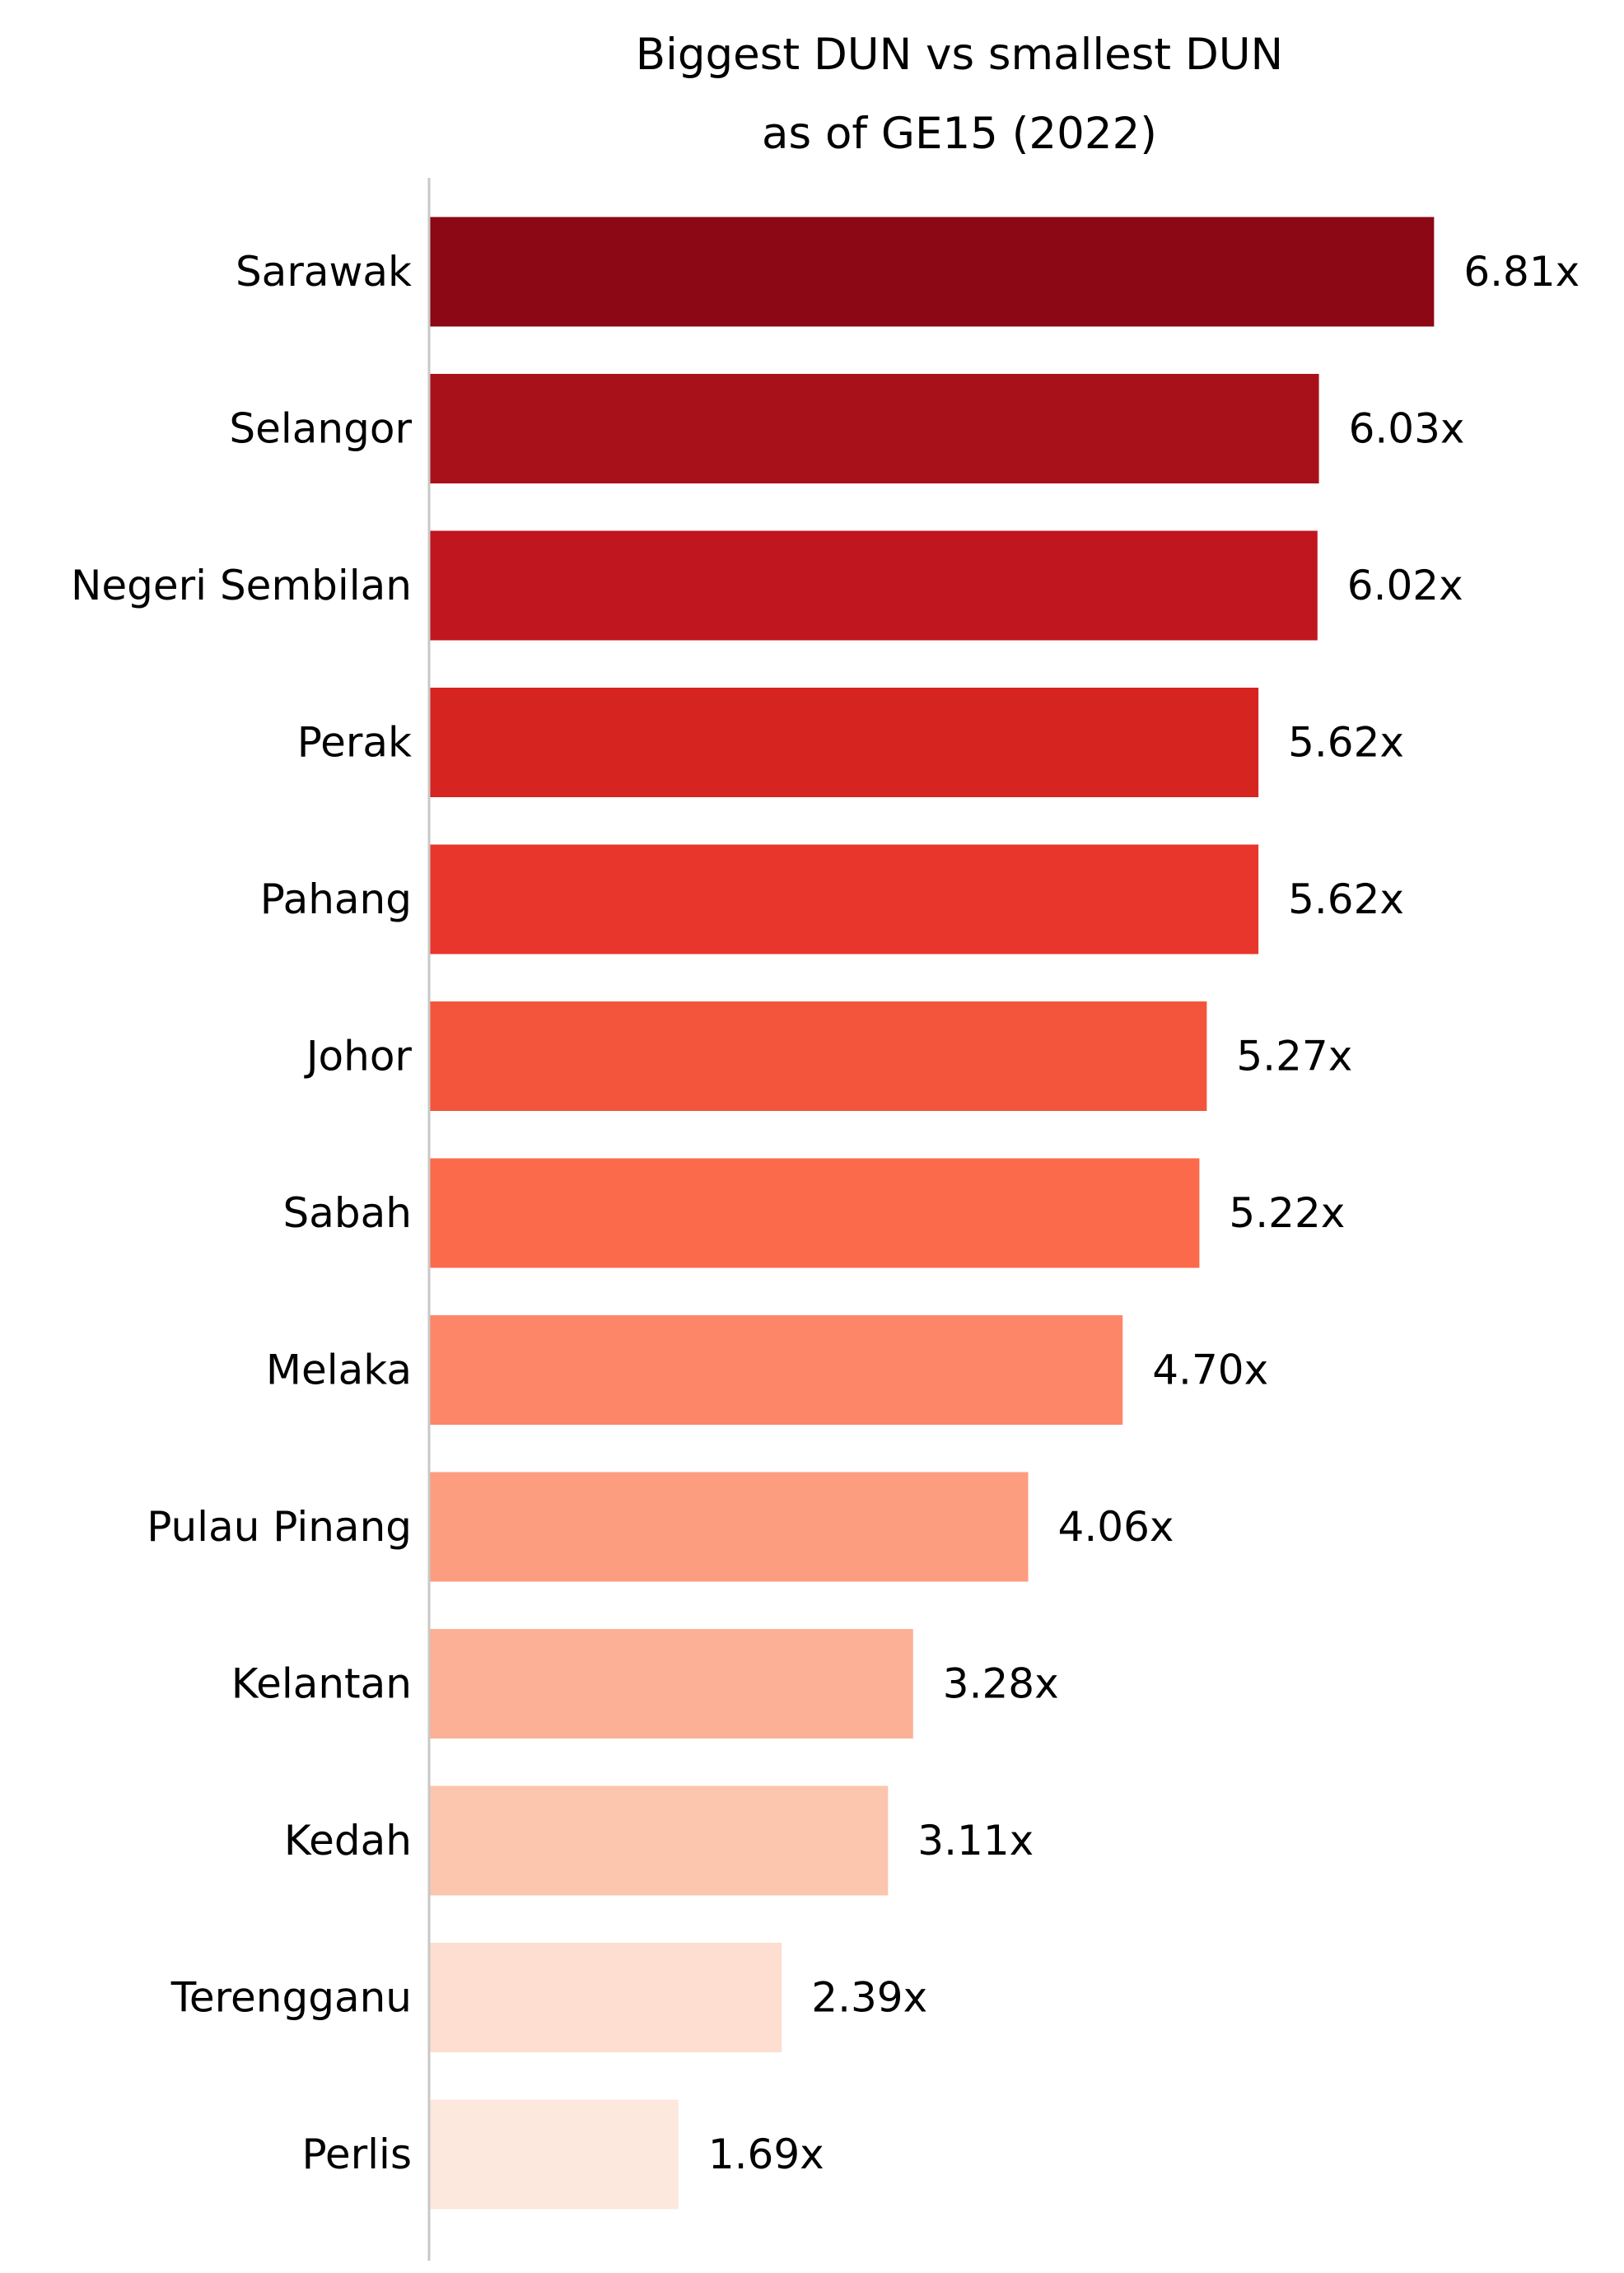  I want to click on chart-title: Biggest DUN vs smallest DUN, so click(959, 55).